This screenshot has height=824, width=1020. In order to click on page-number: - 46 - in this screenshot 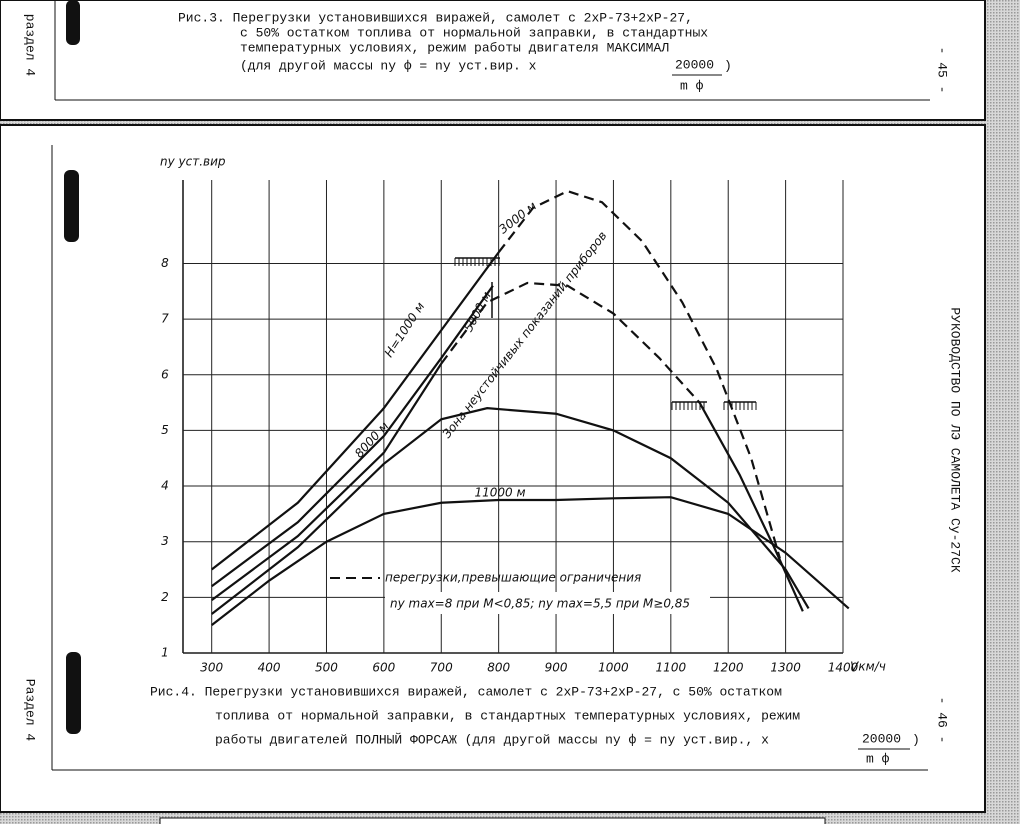, I will do `click(942, 720)`.